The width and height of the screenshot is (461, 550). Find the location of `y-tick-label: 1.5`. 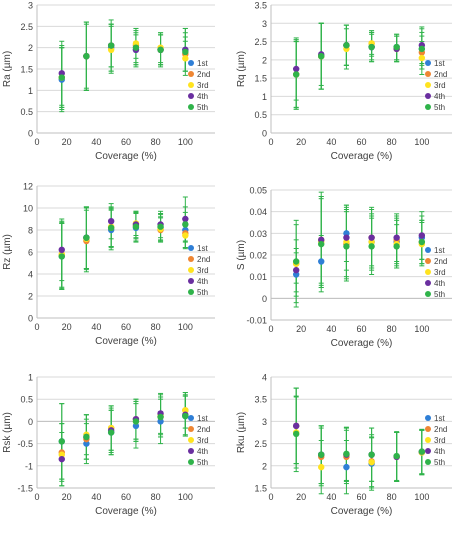

y-tick-label: 1.5 is located at coordinates (26, 70).